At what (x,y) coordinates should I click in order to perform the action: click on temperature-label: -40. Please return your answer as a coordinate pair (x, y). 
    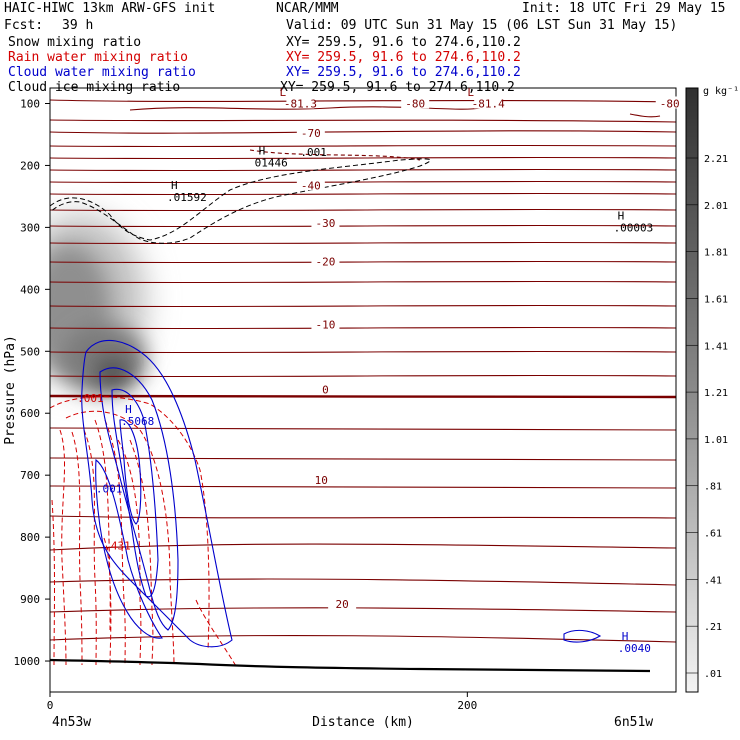
    Looking at the image, I should click on (311, 185).